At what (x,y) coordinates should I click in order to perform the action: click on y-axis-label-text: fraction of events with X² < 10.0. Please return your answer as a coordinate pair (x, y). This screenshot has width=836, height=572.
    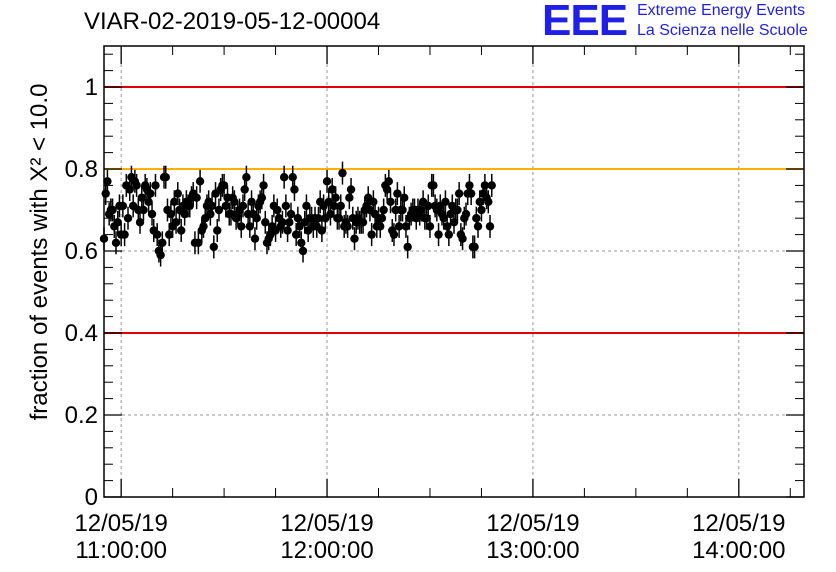
    Looking at the image, I should click on (39, 252).